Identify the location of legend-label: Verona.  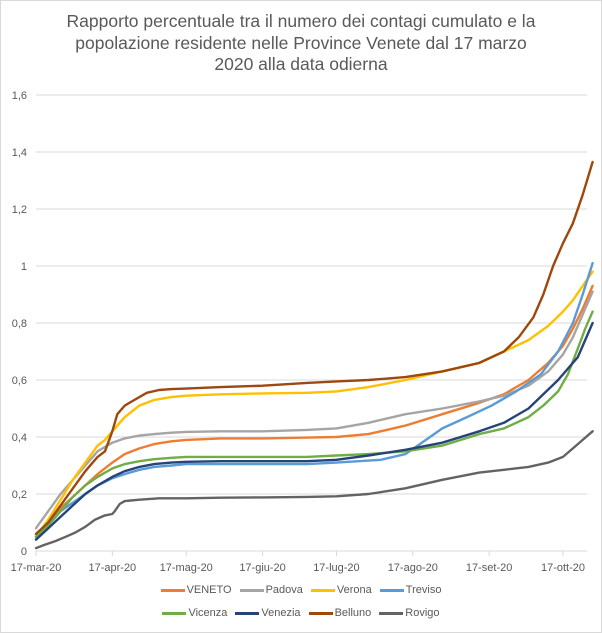
(354, 590).